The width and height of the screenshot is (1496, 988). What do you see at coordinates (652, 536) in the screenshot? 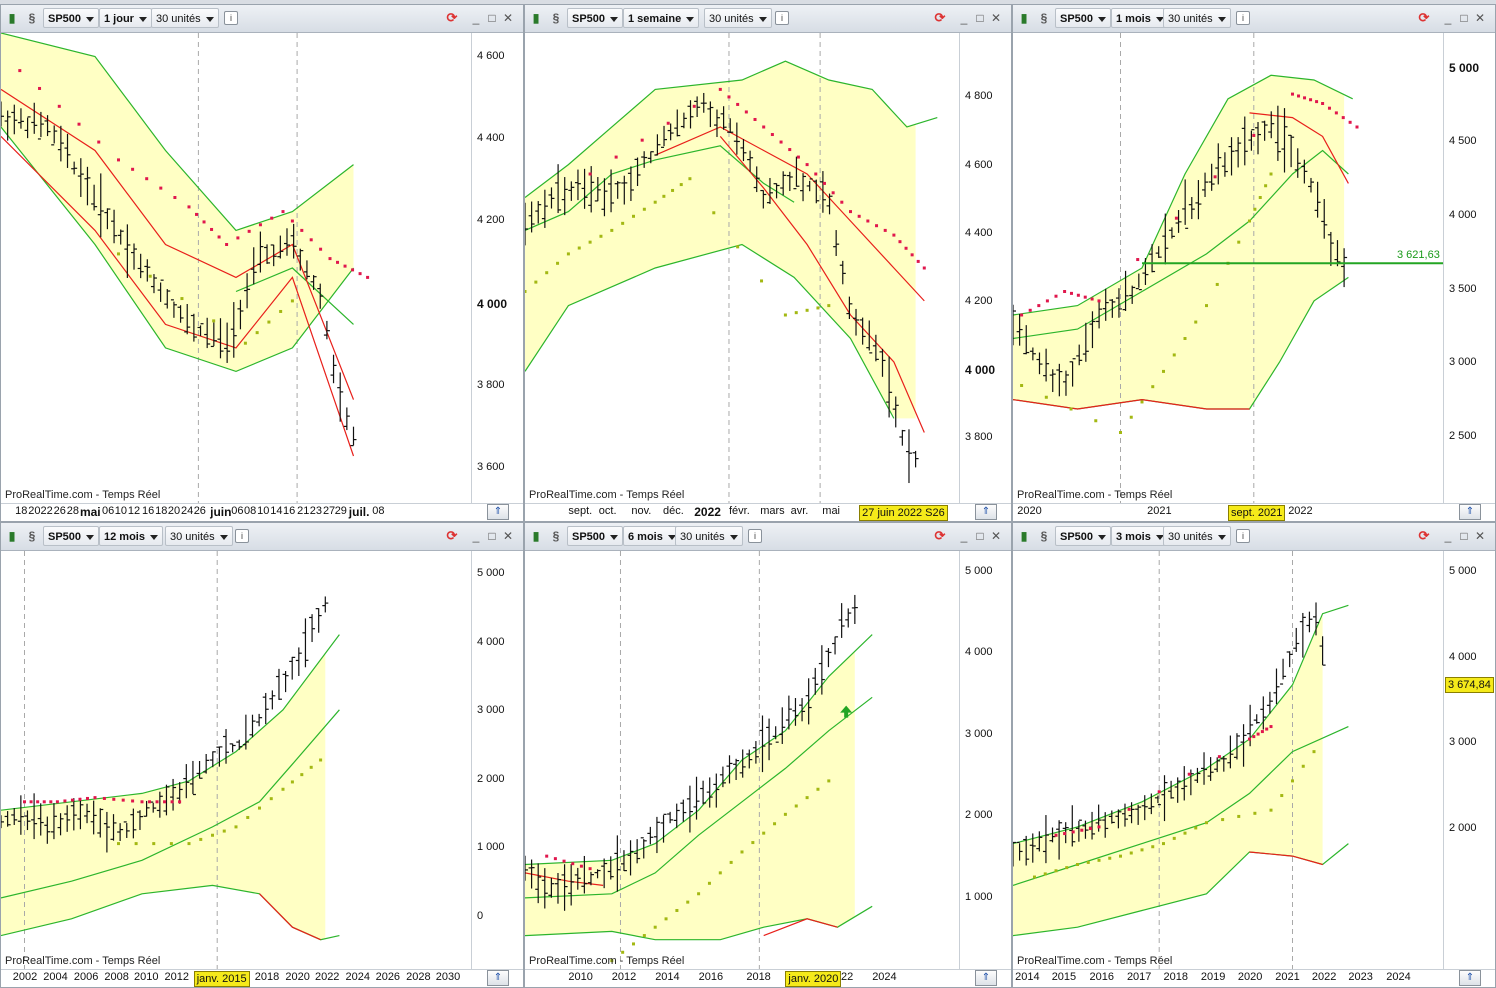
I see `timeframe-selector: 6 mois` at bounding box center [652, 536].